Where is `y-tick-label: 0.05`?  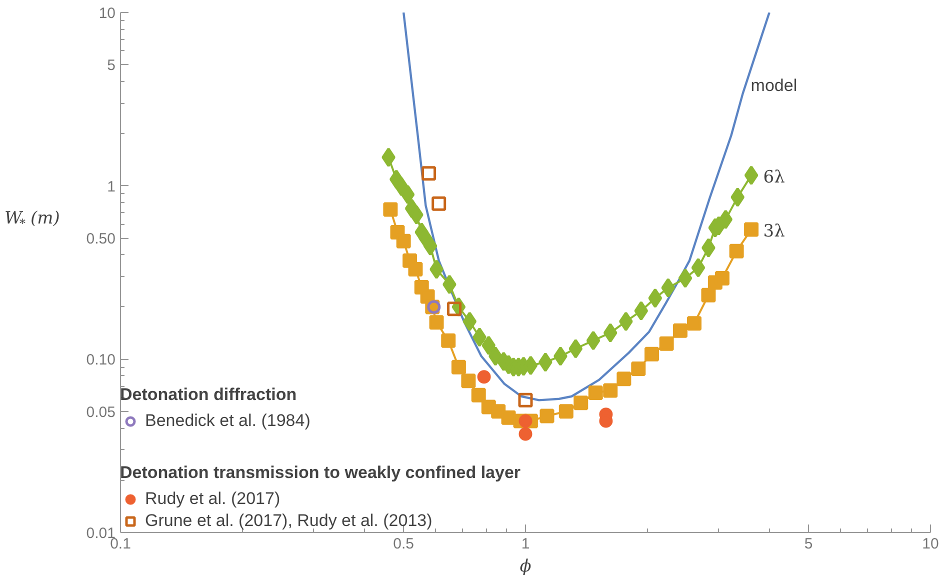
y-tick-label: 0.05 is located at coordinates (101, 412).